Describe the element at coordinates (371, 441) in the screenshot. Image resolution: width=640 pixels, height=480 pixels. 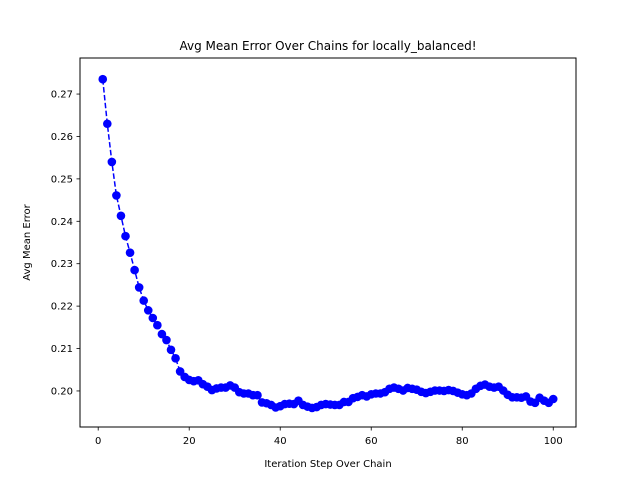
I see `x-tick-label: 60` at that location.